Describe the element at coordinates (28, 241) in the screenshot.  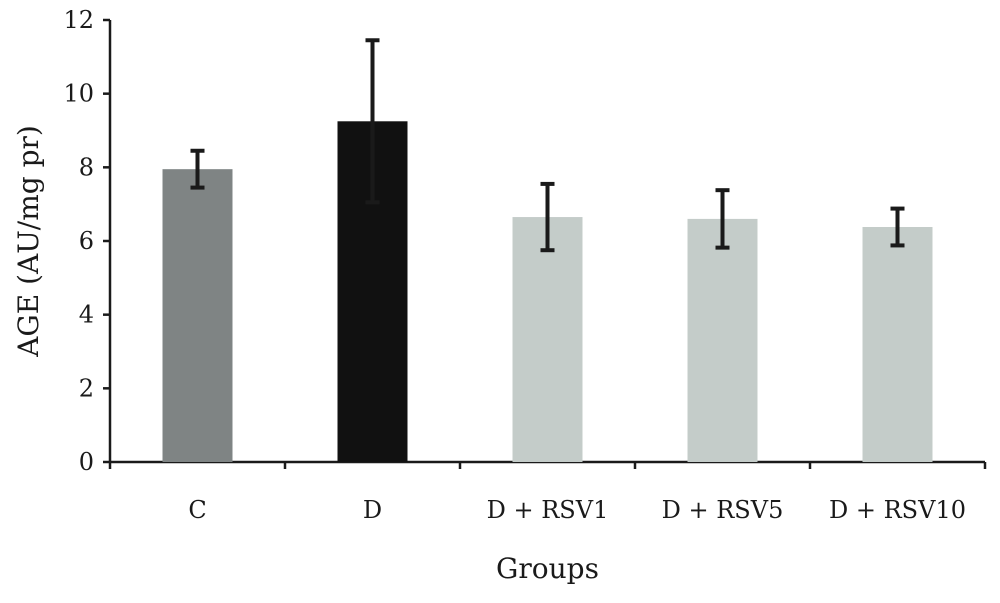
I see `y-axis-title: AGE (AU/mg pr)` at that location.